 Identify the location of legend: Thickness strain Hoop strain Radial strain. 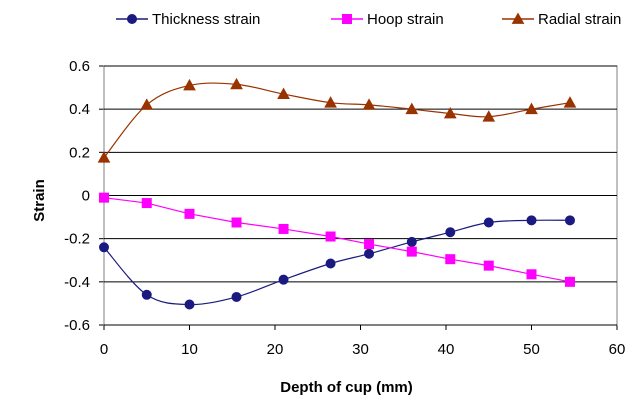
(368, 19).